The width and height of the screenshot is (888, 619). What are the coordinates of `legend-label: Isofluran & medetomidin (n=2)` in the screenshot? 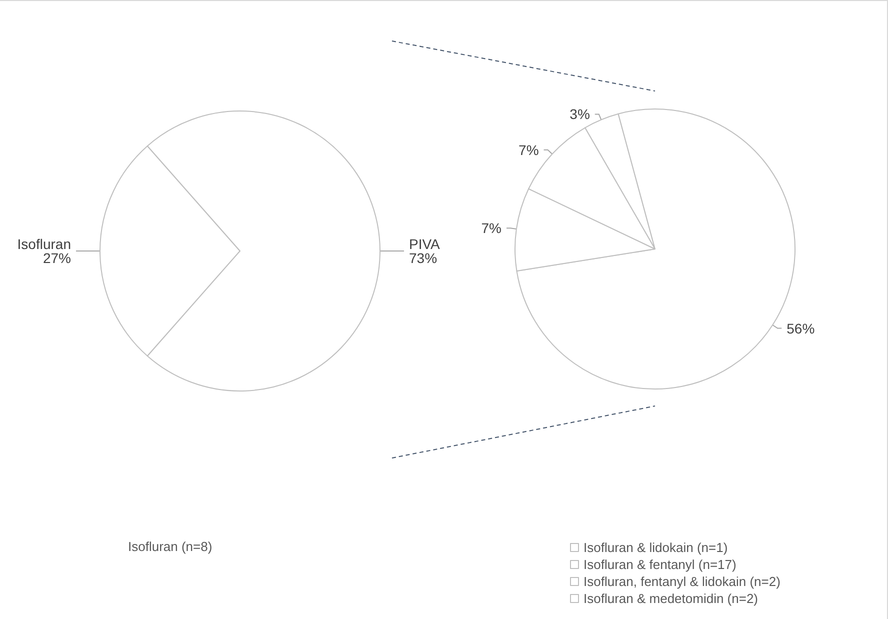 It's located at (671, 598).